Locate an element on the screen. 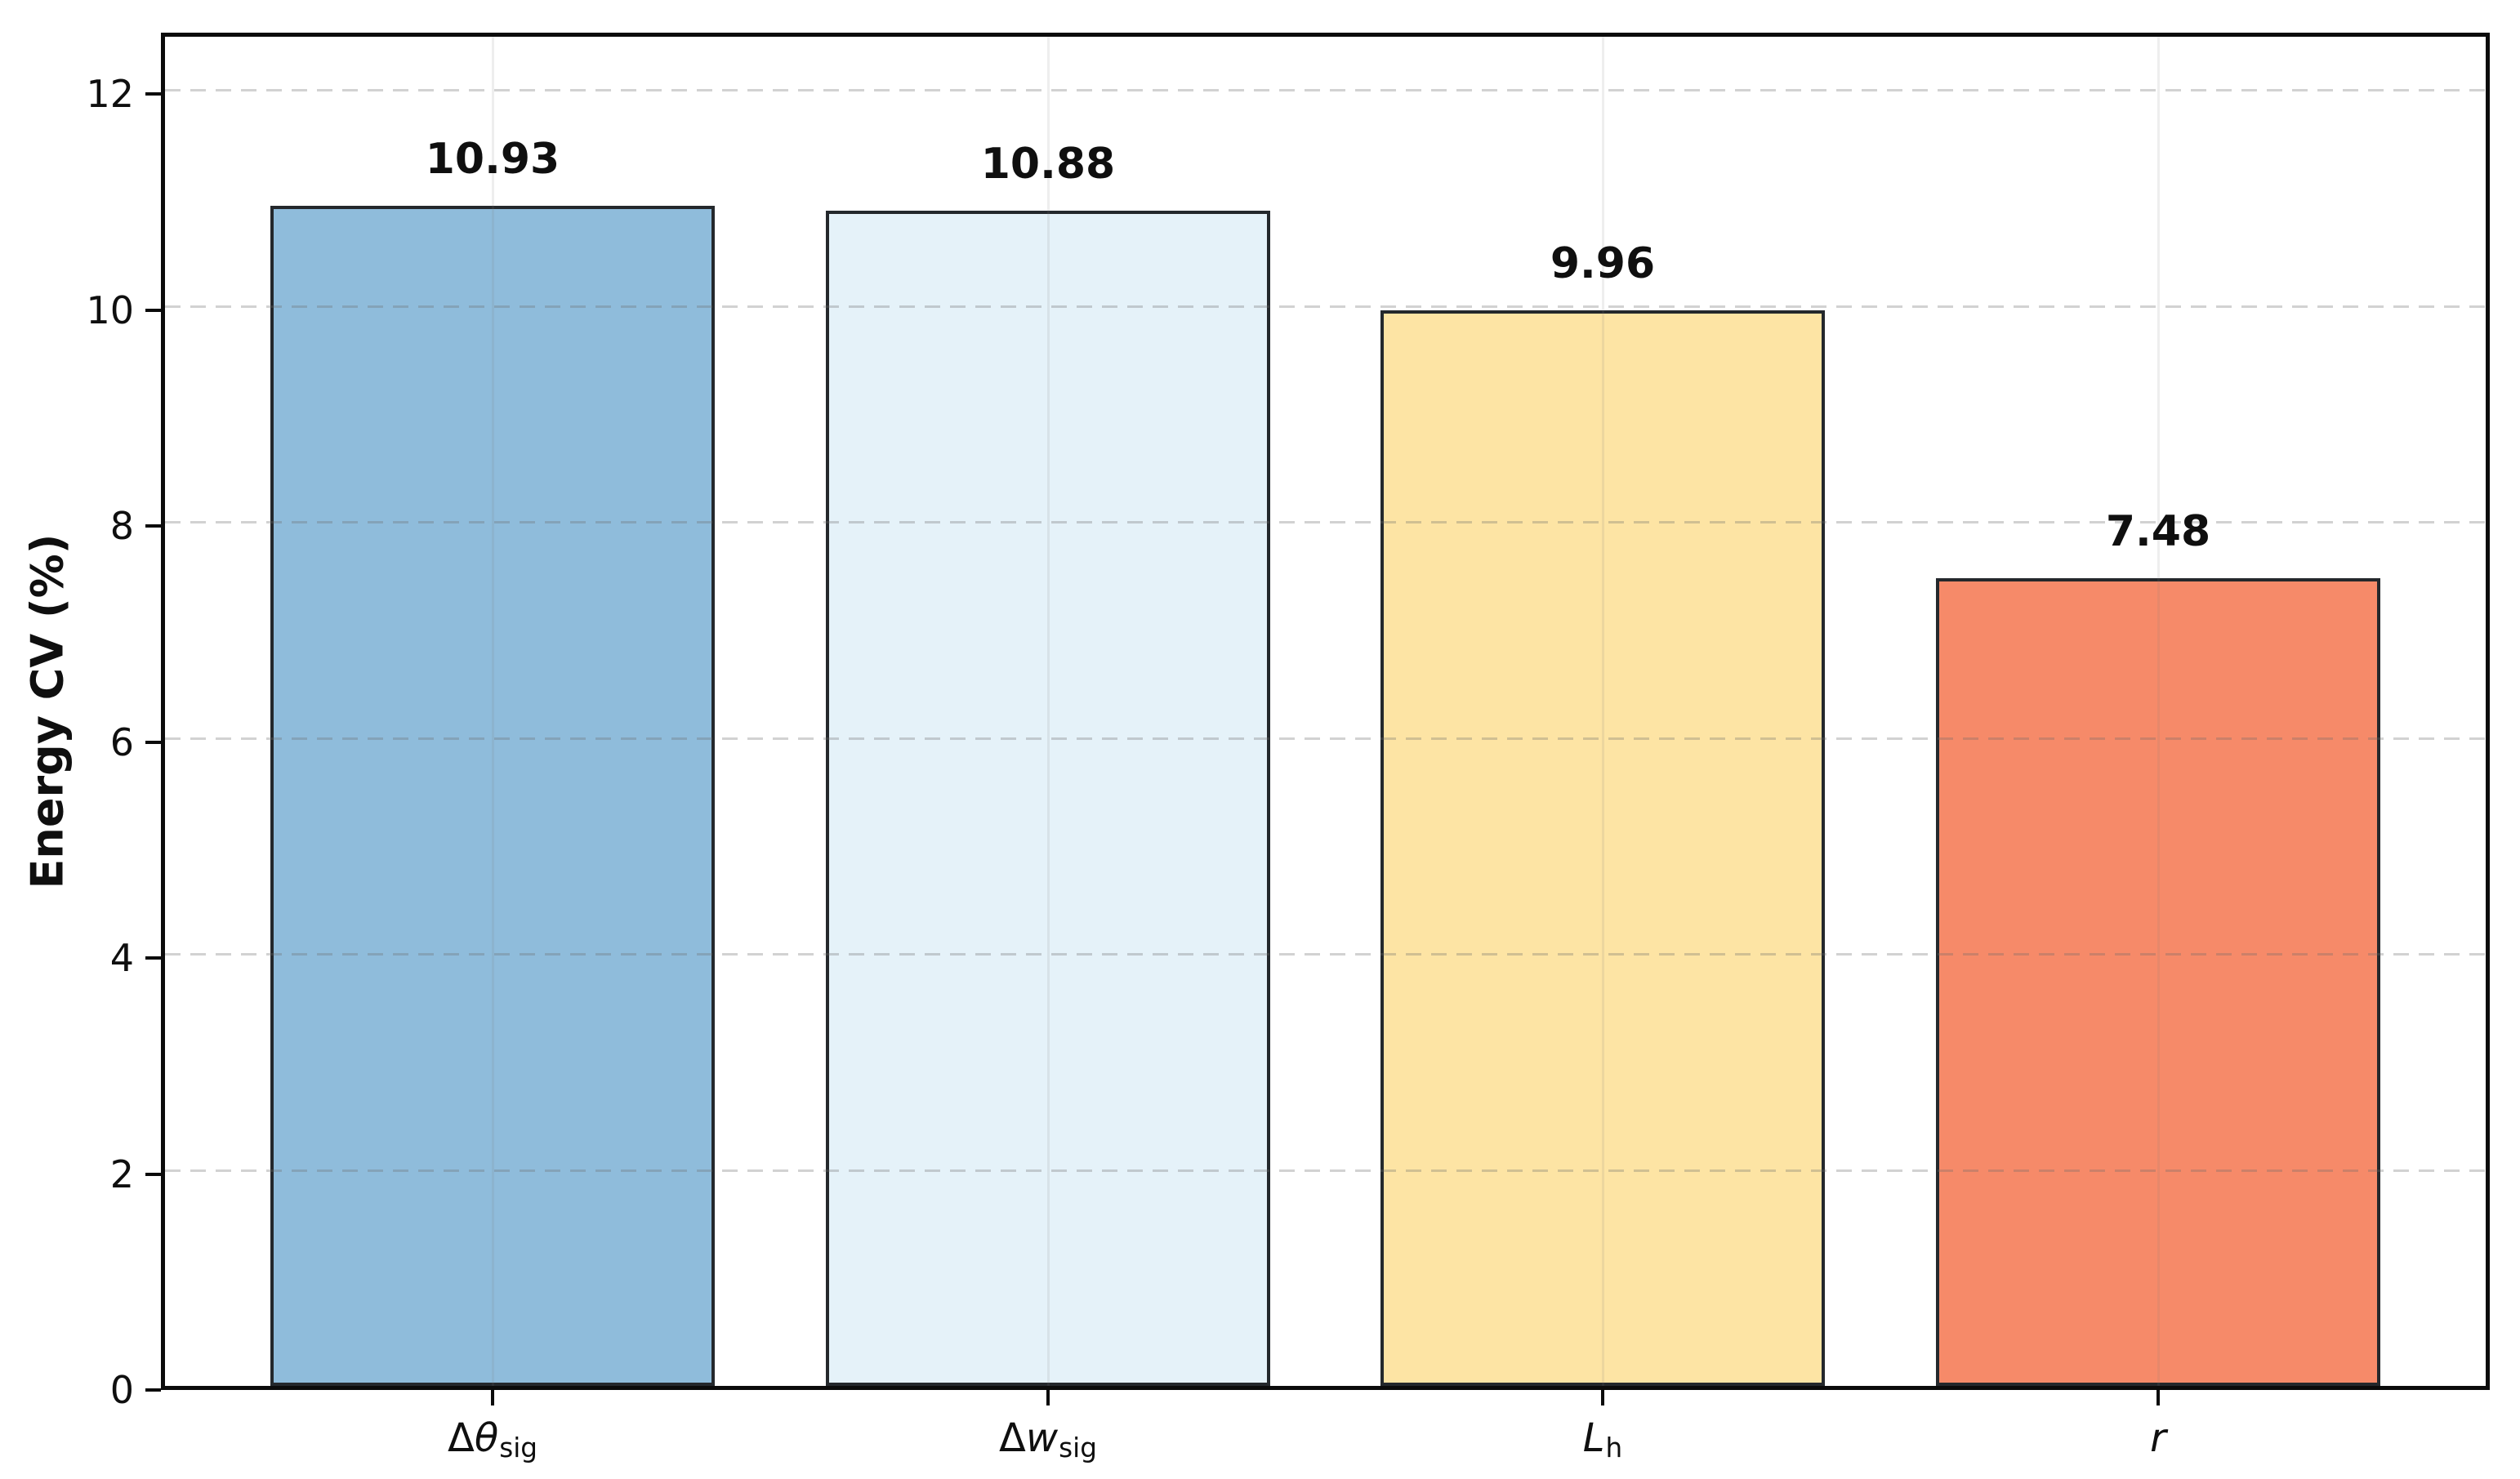 The width and height of the screenshot is (2520, 1479). x-tick-label-r: r is located at coordinates (2158, 1438).